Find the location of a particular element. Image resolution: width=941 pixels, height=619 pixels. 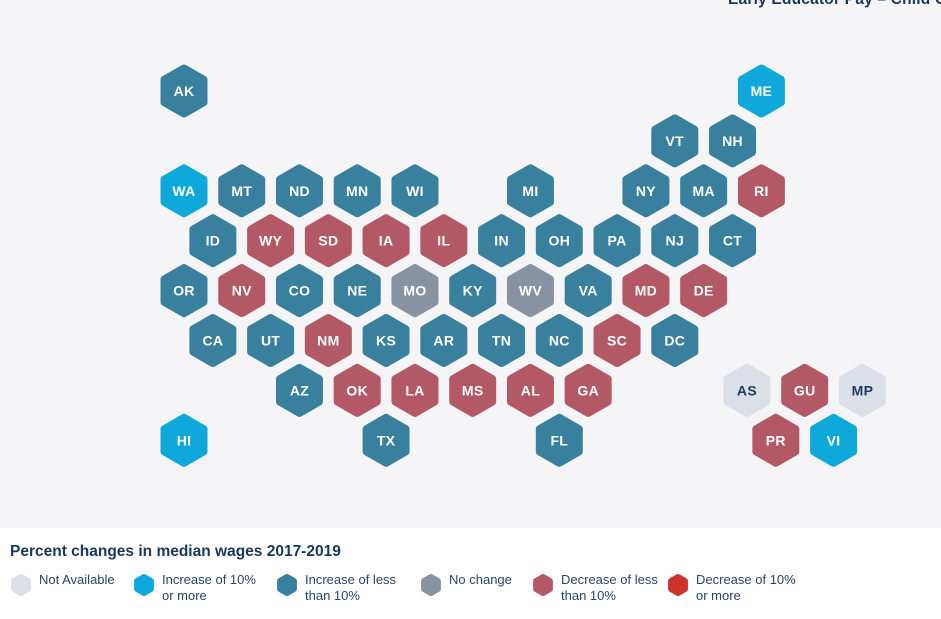

hex-tile-DC: DC is located at coordinates (675, 340).